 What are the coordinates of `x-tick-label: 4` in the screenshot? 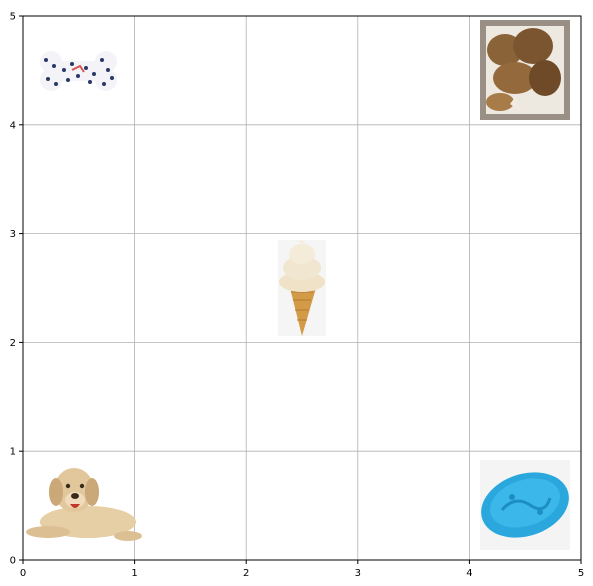 It's located at (469, 573).